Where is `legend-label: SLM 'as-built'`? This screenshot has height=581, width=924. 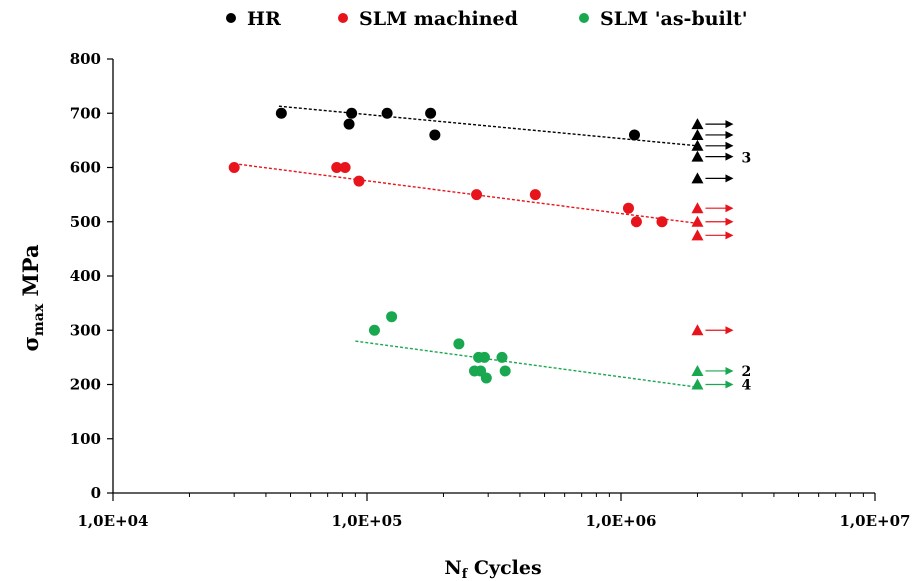 legend-label: SLM 'as-built' is located at coordinates (674, 19).